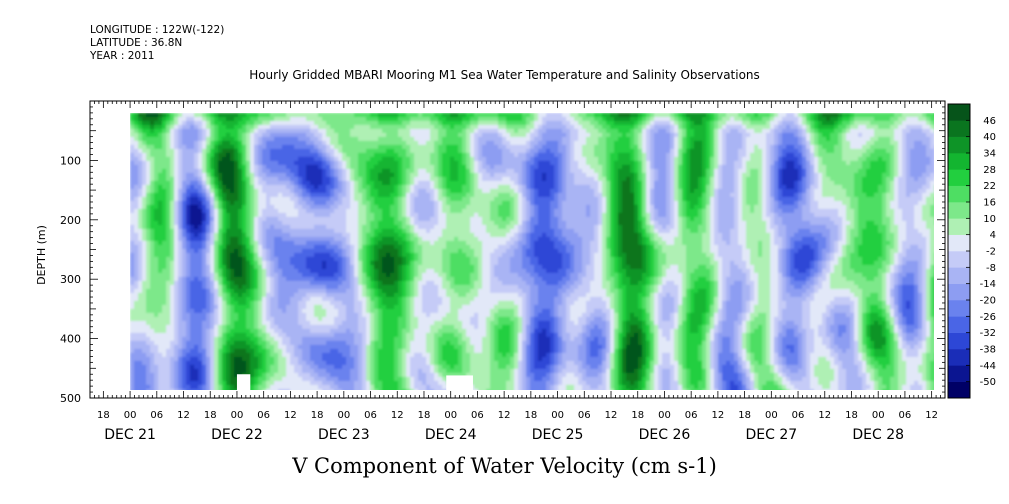 The image size is (1009, 504). Describe the element at coordinates (989, 203) in the screenshot. I see `colorbar-tick-label: 16` at that location.